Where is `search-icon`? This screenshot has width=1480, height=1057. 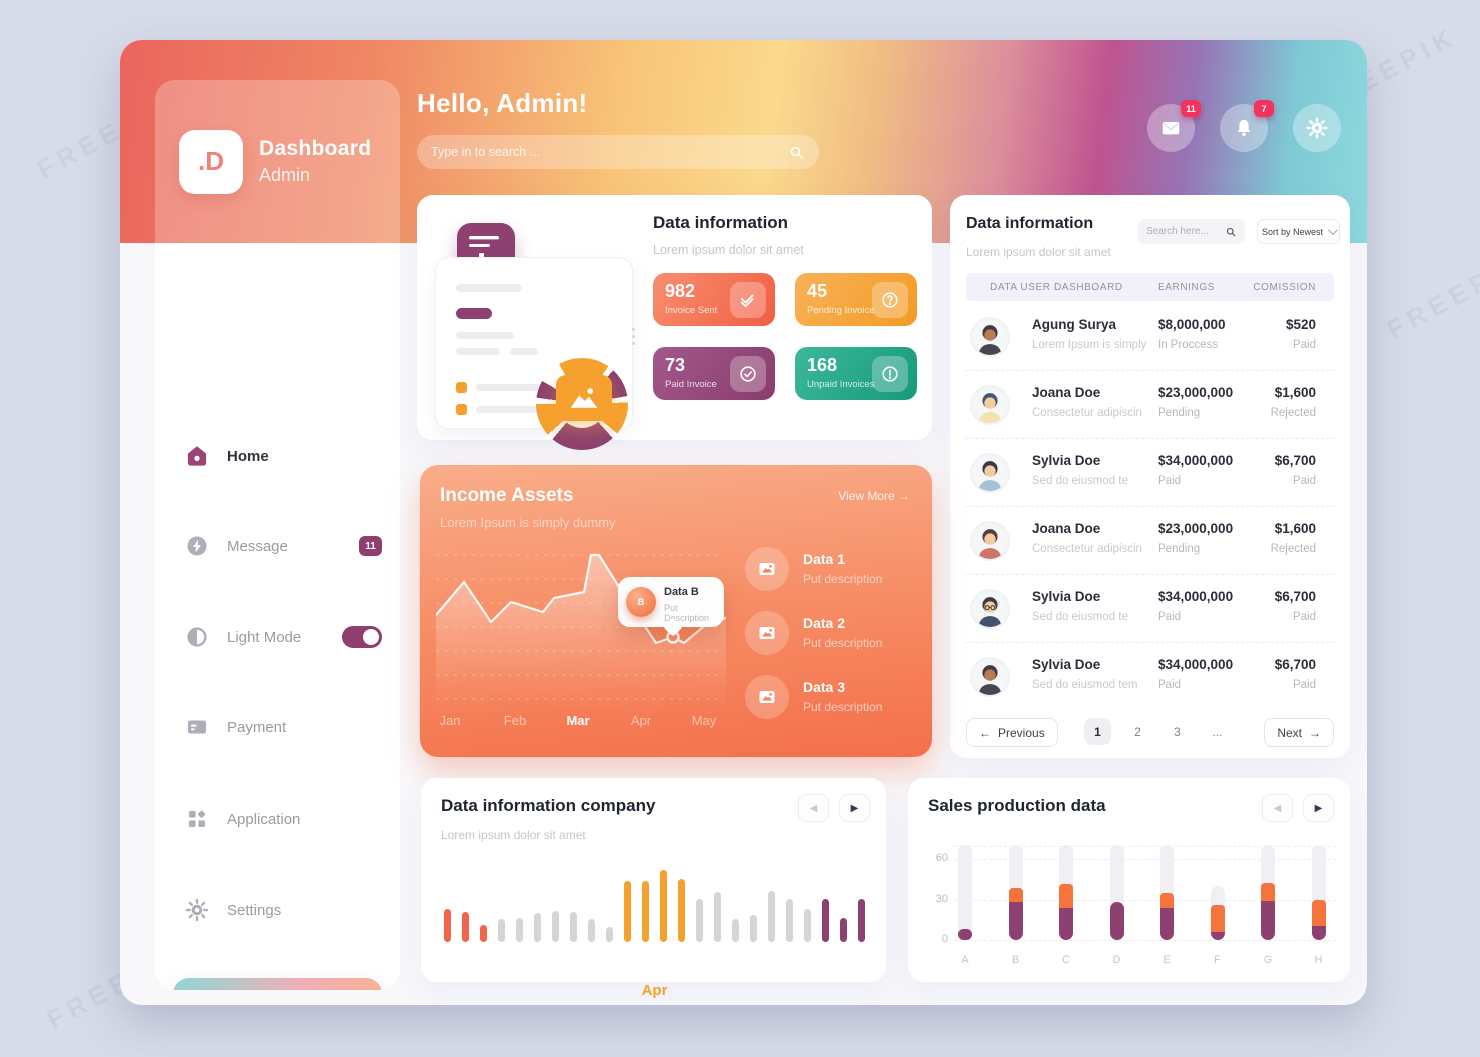
search-icon is located at coordinates (1231, 231).